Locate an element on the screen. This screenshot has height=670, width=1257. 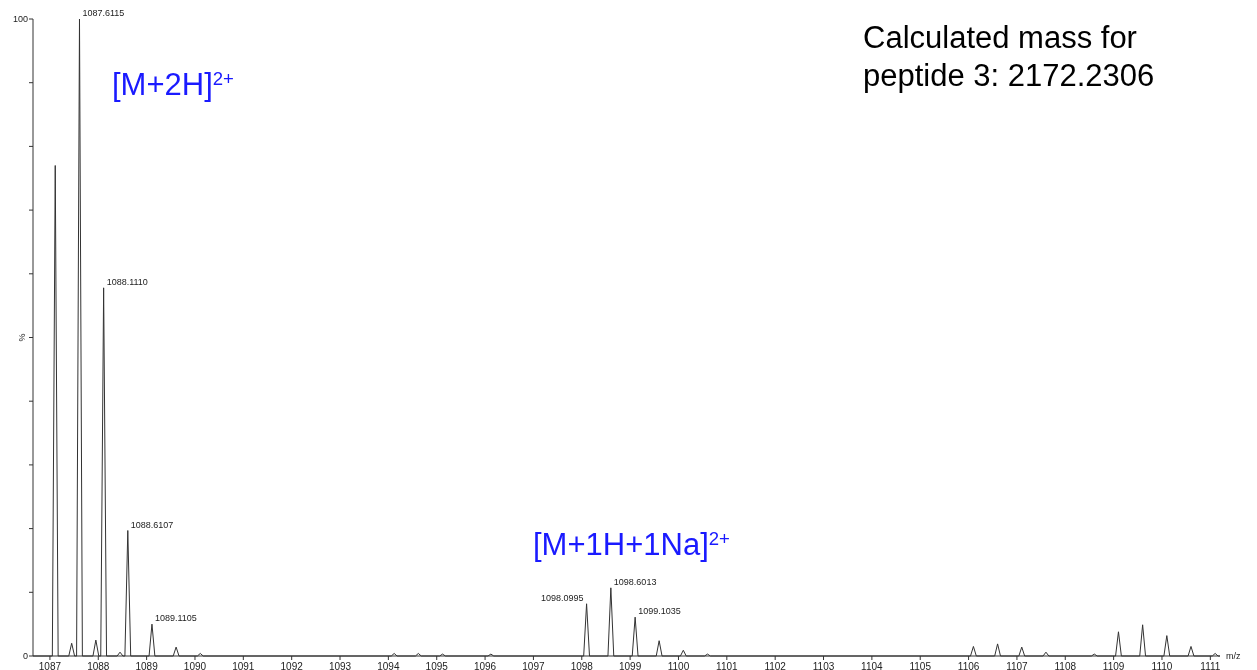
x-tick-label: 1107 is located at coordinates (1017, 665).